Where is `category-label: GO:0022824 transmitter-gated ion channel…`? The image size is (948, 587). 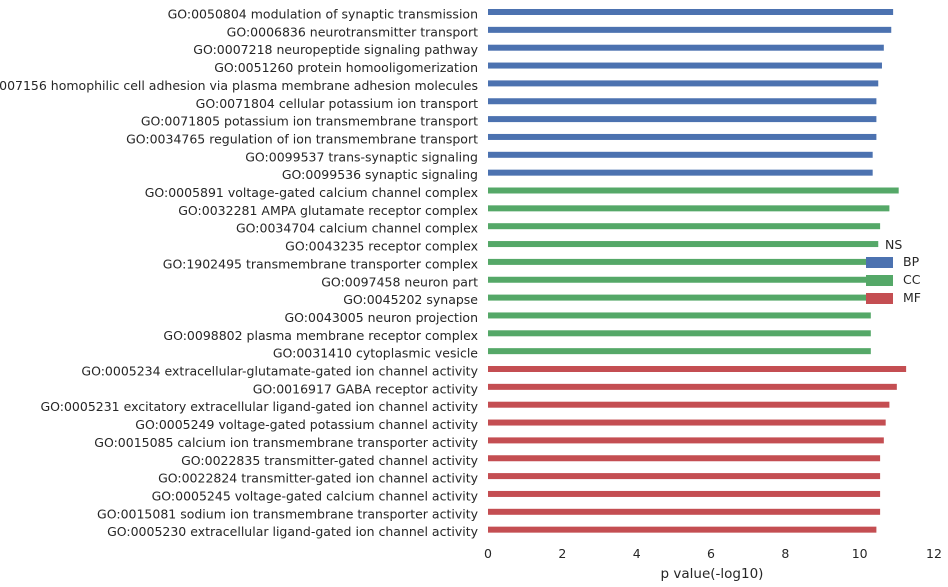
category-label: GO:0022824 transmitter-gated ion channel… is located at coordinates (318, 478).